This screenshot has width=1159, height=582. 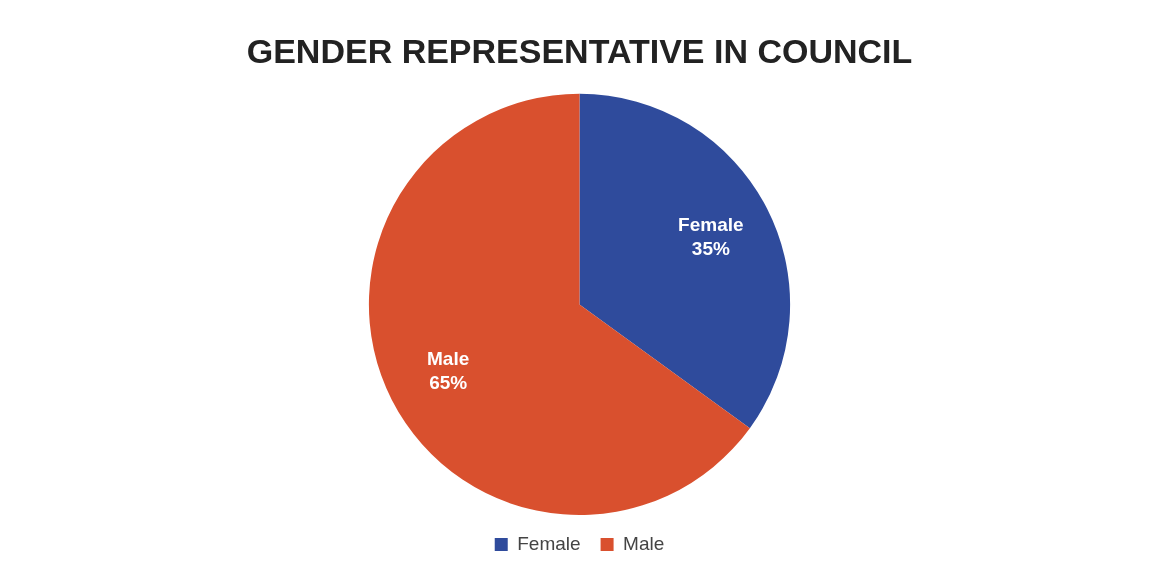 What do you see at coordinates (448, 382) in the screenshot?
I see `data-label: 65%` at bounding box center [448, 382].